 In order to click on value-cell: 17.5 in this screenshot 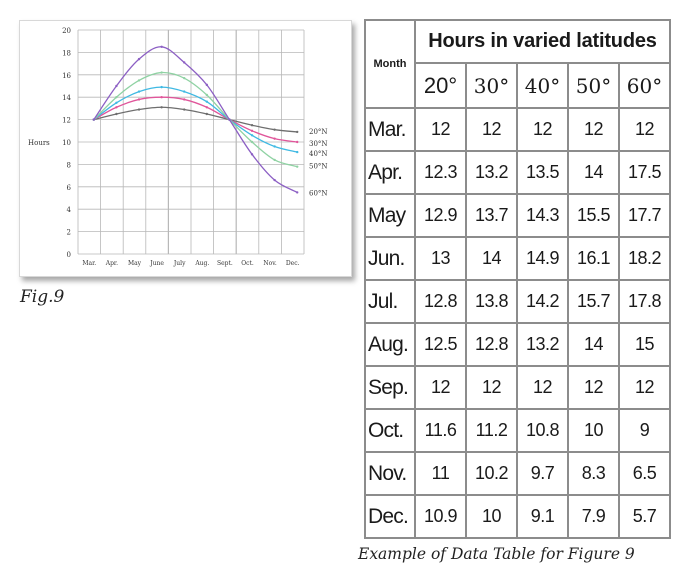, I will do `click(644, 172)`.